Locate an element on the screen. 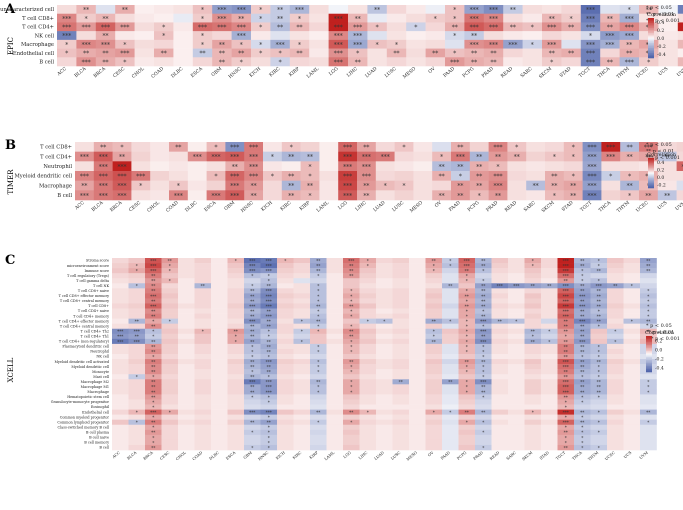 This screenshot has width=683, height=510. column-label: LAML is located at coordinates (313, 73).